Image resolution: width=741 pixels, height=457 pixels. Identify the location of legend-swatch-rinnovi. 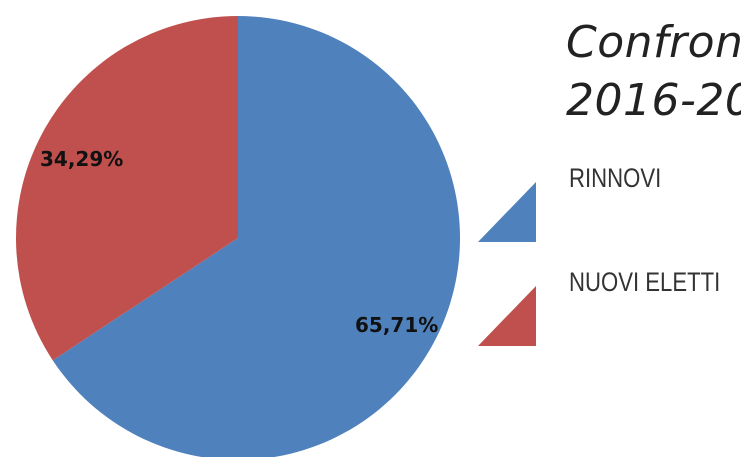
(507, 212).